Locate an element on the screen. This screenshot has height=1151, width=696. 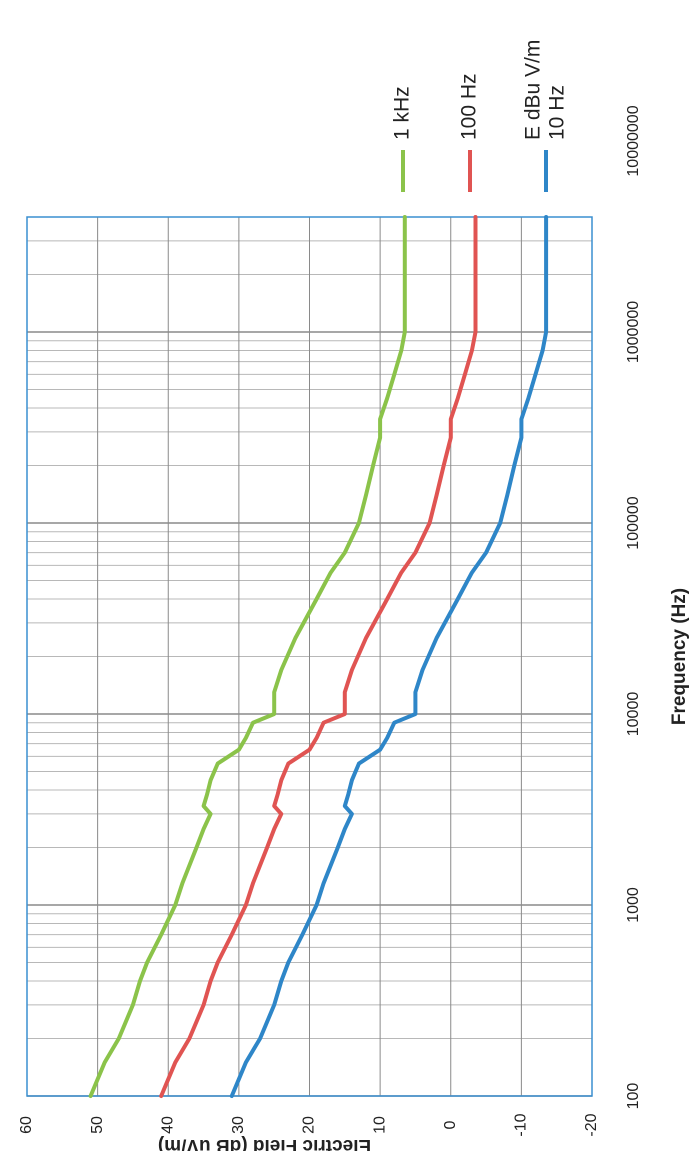
x-tick-label: 10000 is located at coordinates (633, 714).